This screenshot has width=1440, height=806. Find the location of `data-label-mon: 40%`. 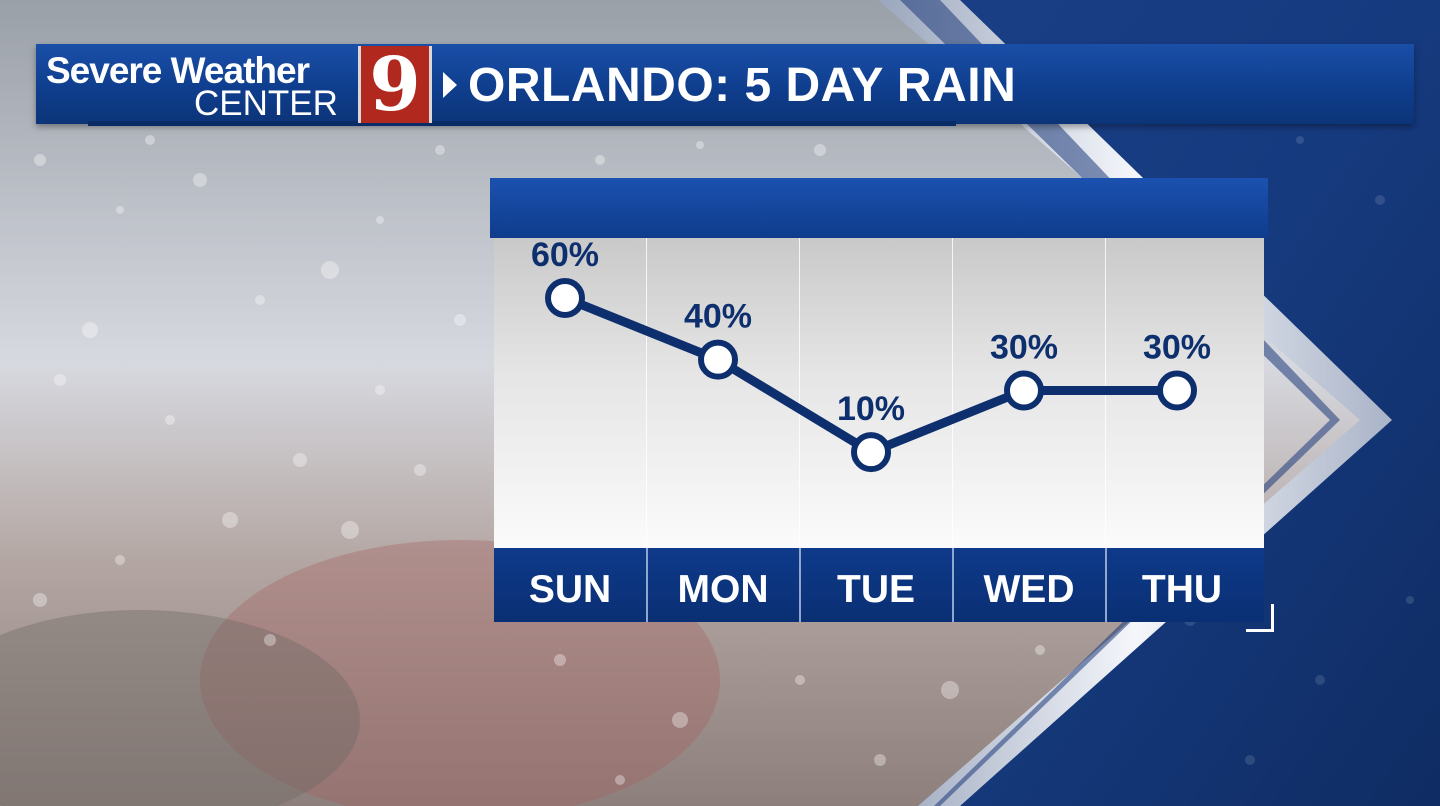

data-label-mon: 40% is located at coordinates (718, 317).